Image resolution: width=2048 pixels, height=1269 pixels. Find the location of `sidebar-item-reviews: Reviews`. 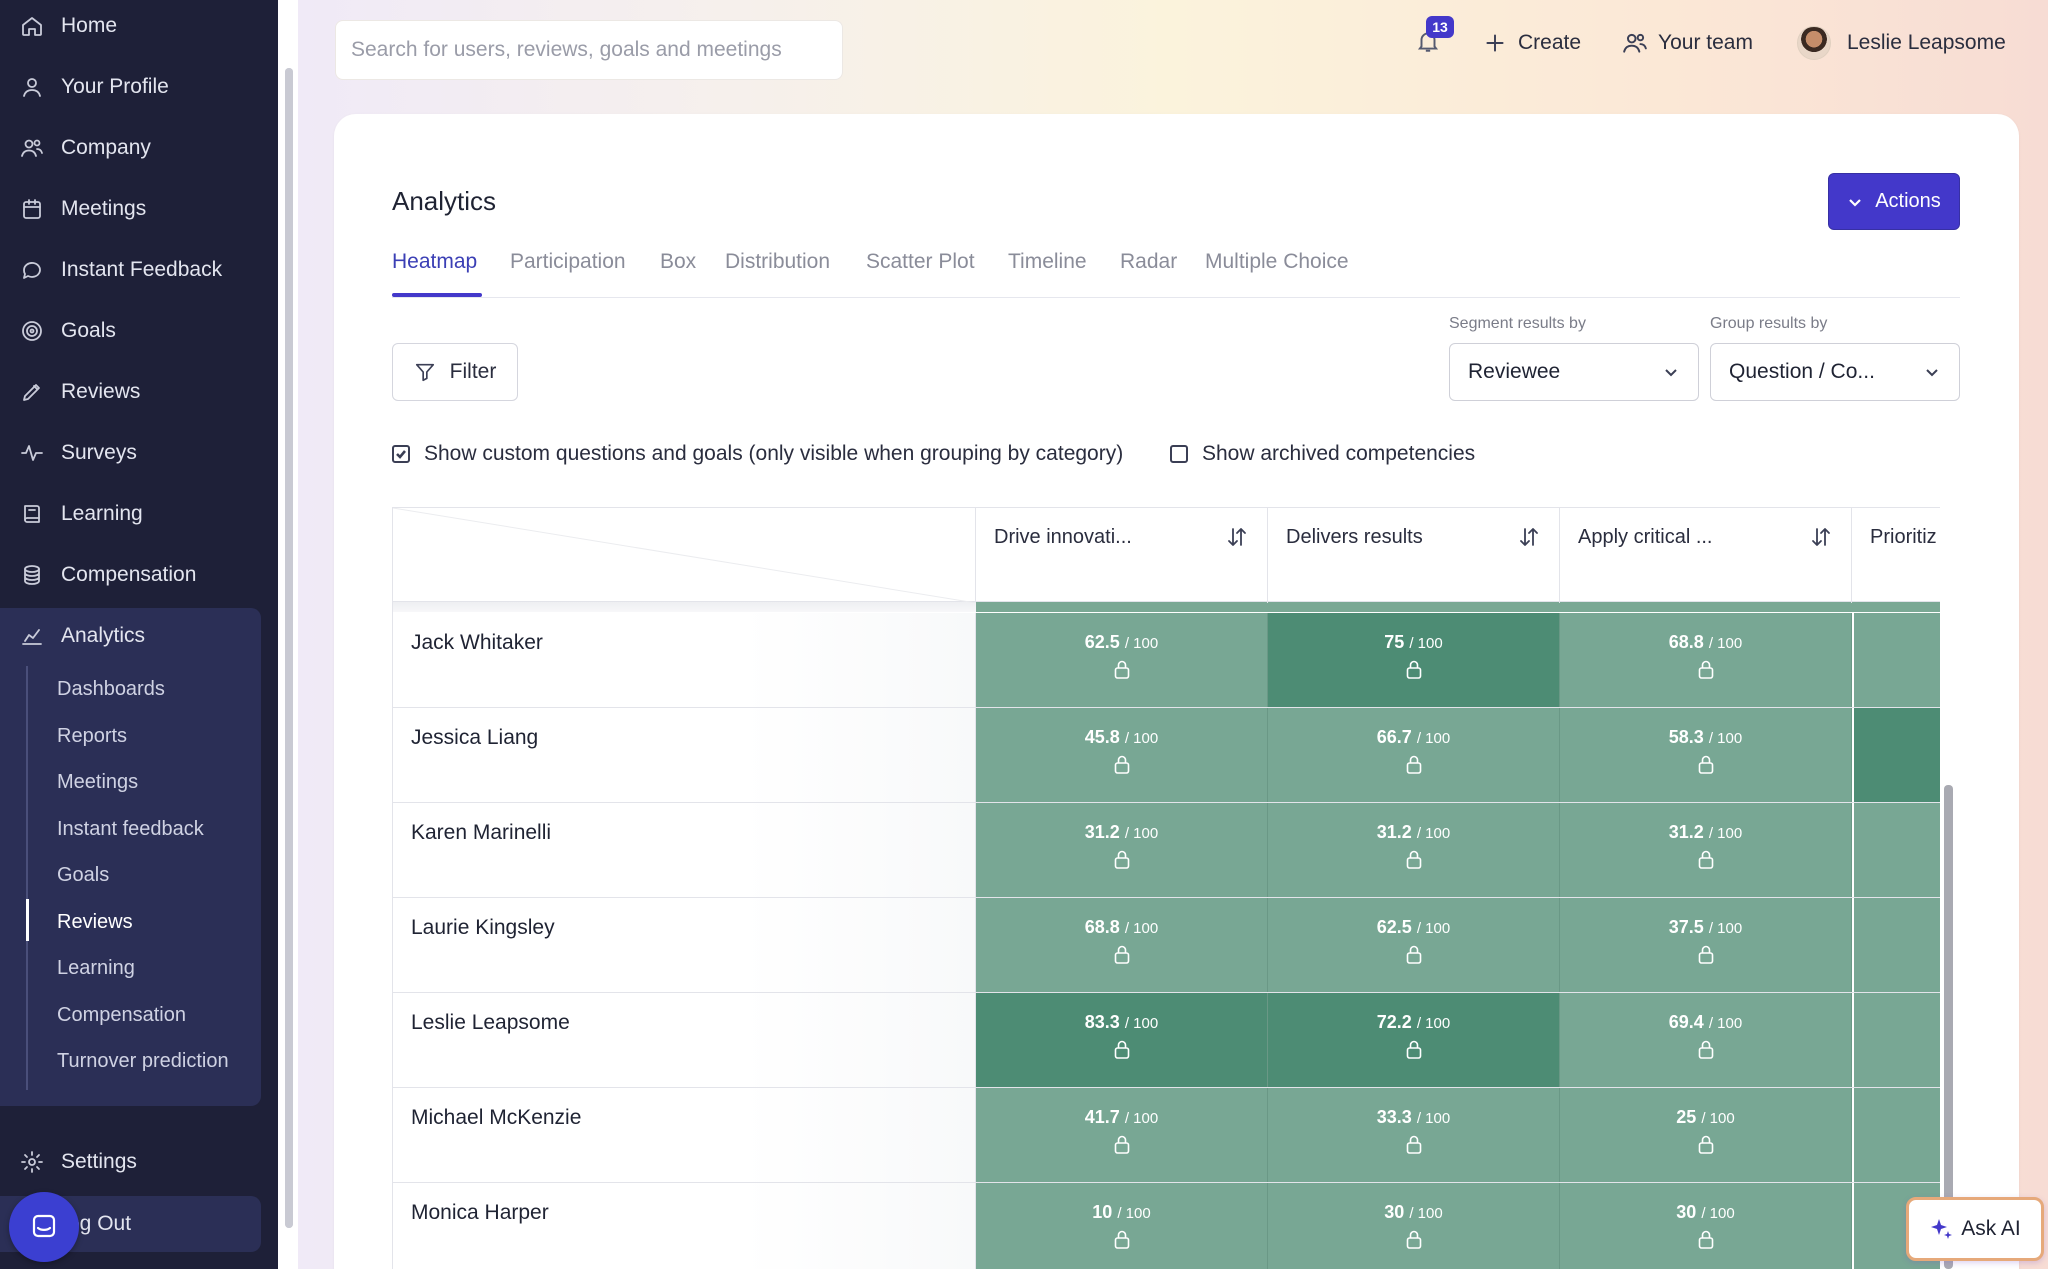

sidebar-item-reviews: Reviews is located at coordinates (139, 392).